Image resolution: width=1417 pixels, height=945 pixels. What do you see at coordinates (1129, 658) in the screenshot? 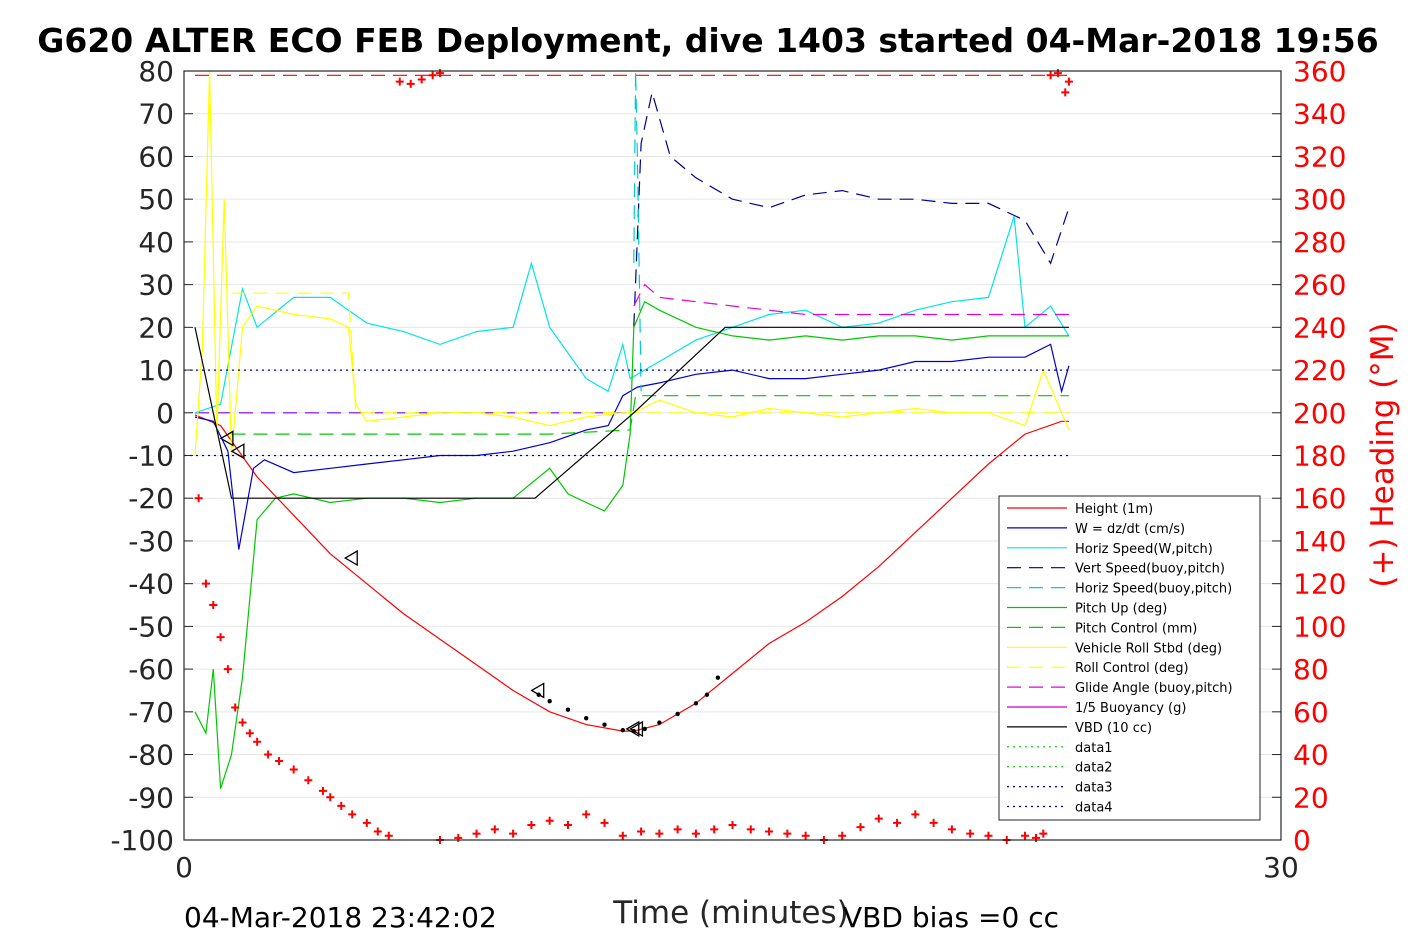
I see `legend-box` at bounding box center [1129, 658].